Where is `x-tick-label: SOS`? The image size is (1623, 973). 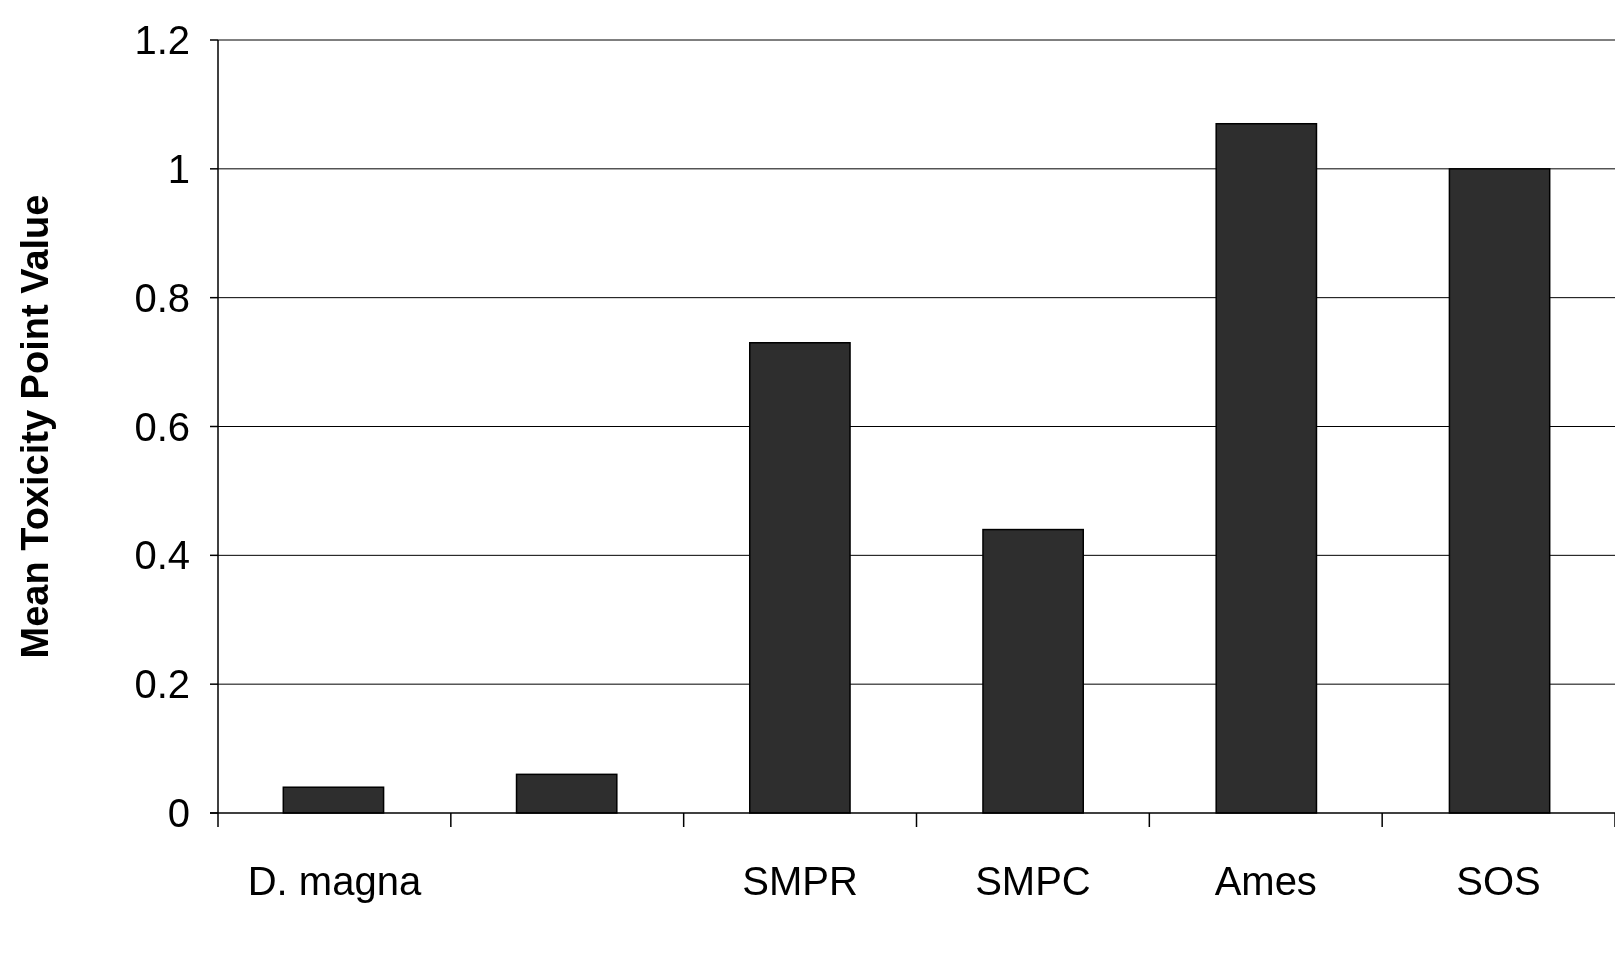
x-tick-label: SOS is located at coordinates (1498, 881).